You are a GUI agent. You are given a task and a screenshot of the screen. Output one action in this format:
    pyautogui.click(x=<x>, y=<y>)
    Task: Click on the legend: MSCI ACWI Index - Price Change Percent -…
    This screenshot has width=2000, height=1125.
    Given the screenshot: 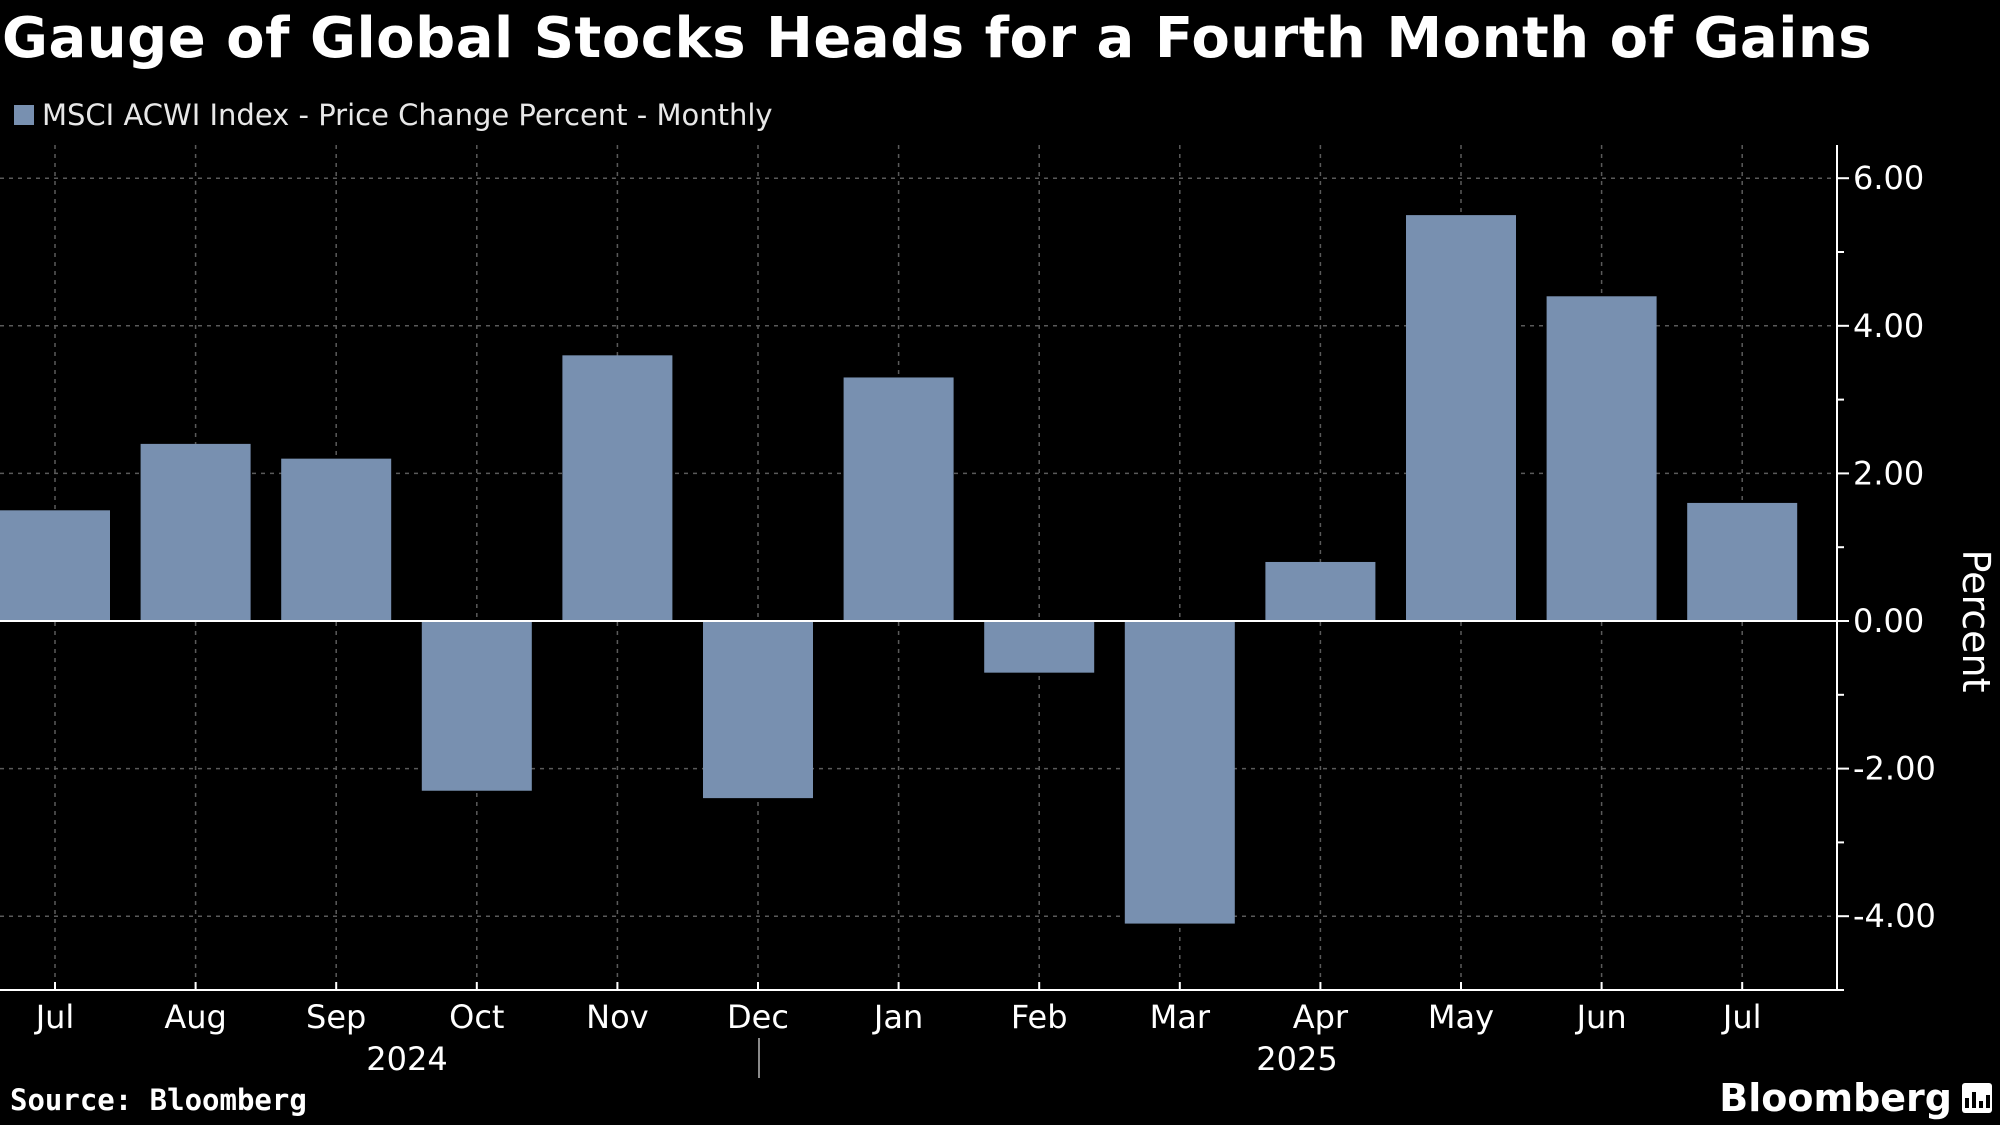 What is the action you would take?
    pyautogui.click(x=393, y=115)
    